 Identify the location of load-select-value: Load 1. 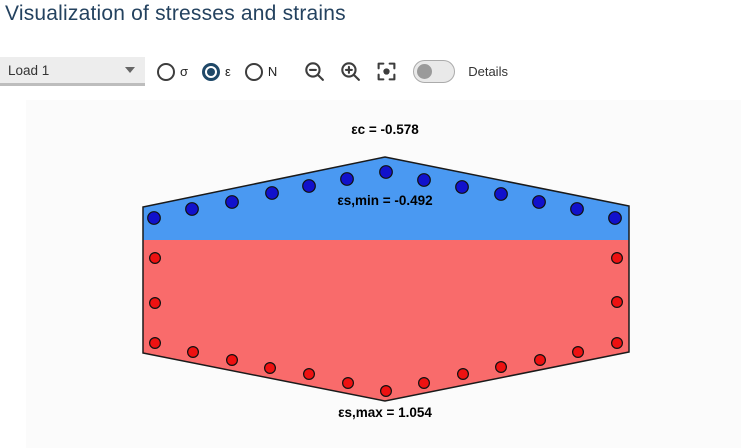
(29, 70).